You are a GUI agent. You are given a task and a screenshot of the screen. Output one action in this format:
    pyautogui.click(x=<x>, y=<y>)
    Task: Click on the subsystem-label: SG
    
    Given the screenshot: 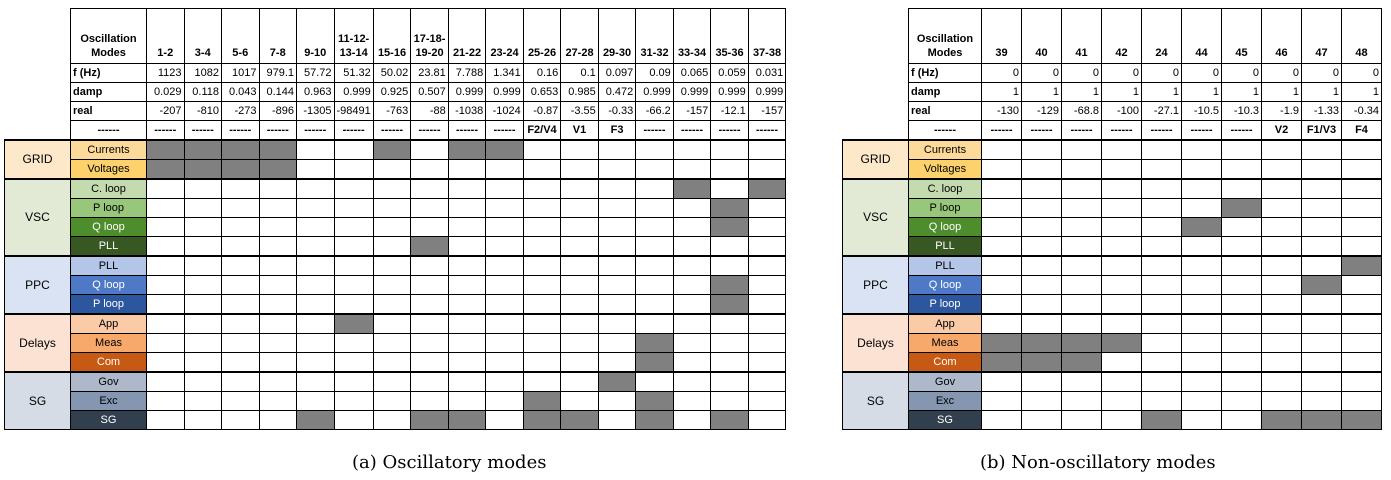 What is the action you would take?
    pyautogui.click(x=945, y=420)
    